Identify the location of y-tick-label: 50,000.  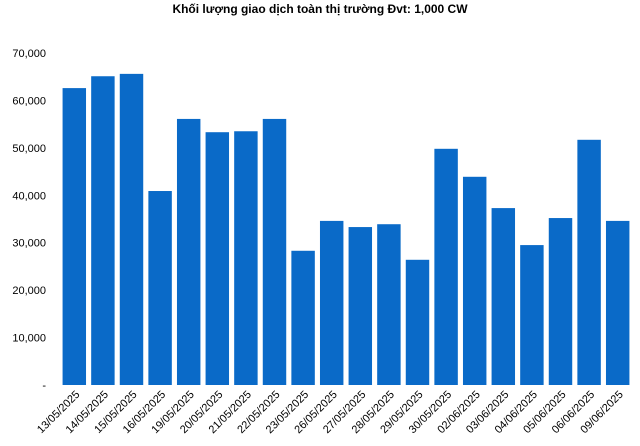
(29, 149).